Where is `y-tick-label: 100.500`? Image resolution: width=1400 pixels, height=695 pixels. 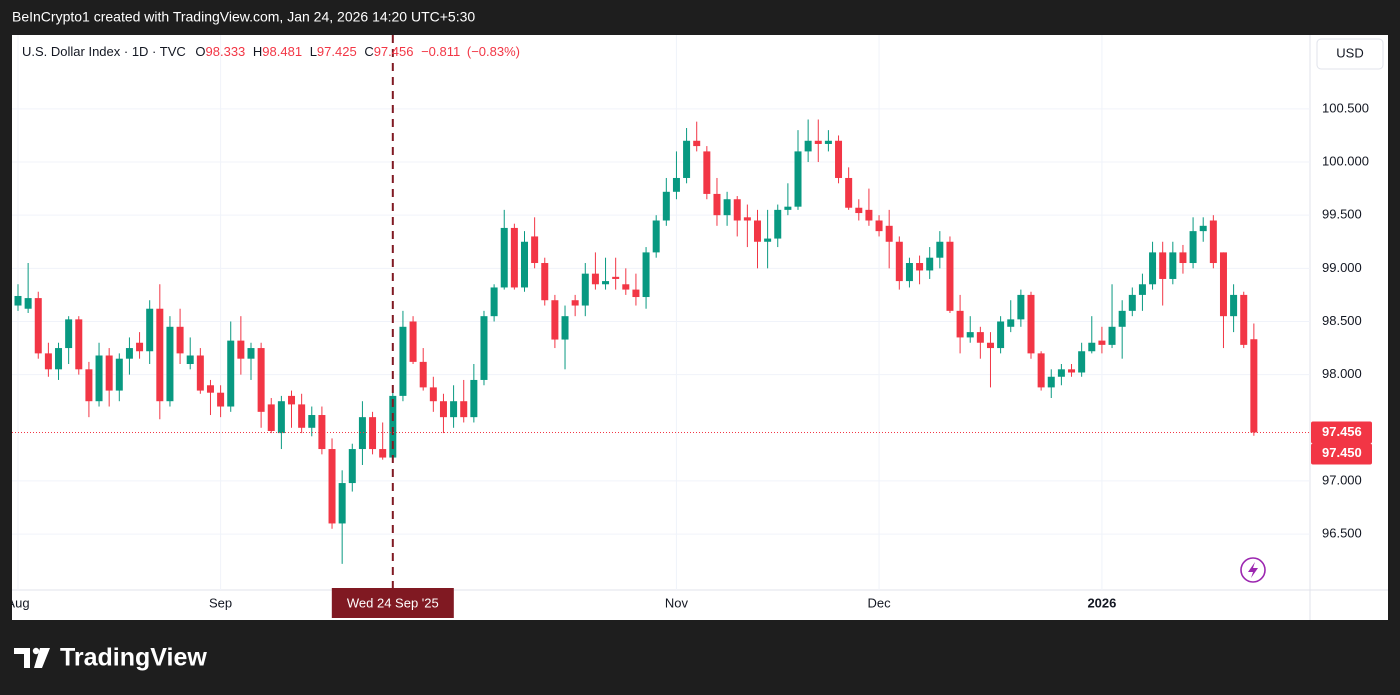
y-tick-label: 100.500 is located at coordinates (1345, 107).